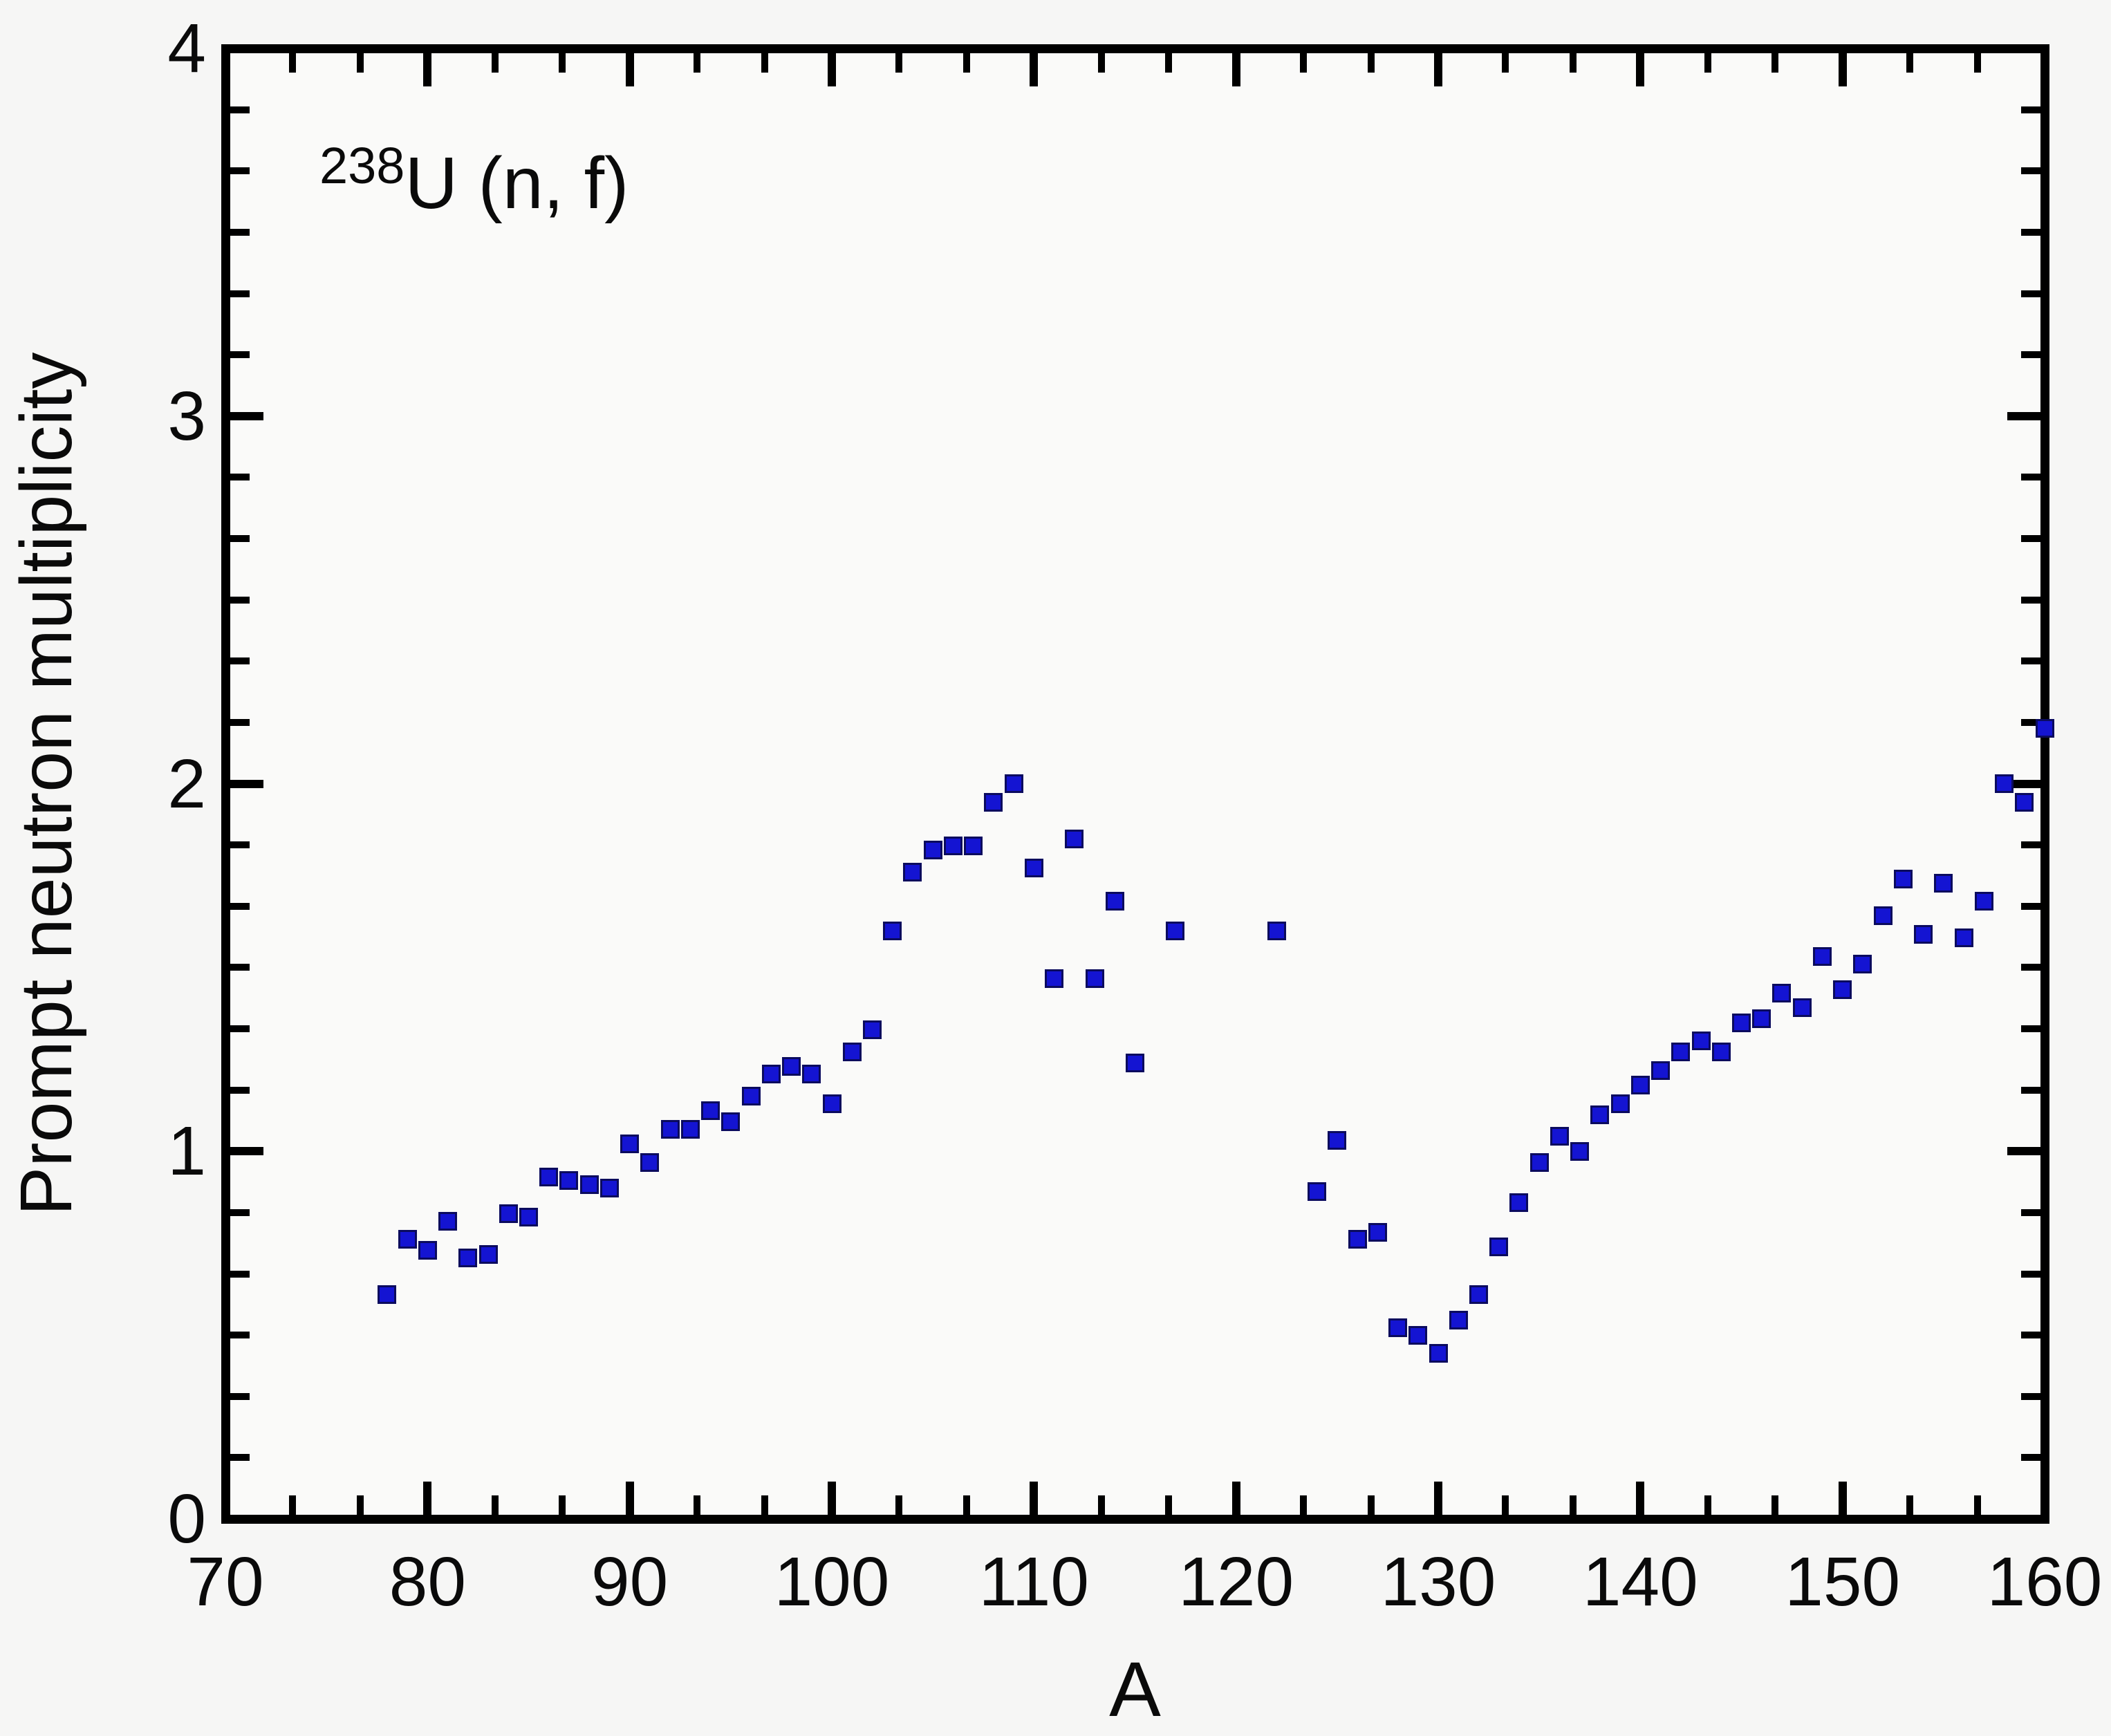  Describe the element at coordinates (1135, 48) in the screenshot. I see `x-axis-line-top` at that location.